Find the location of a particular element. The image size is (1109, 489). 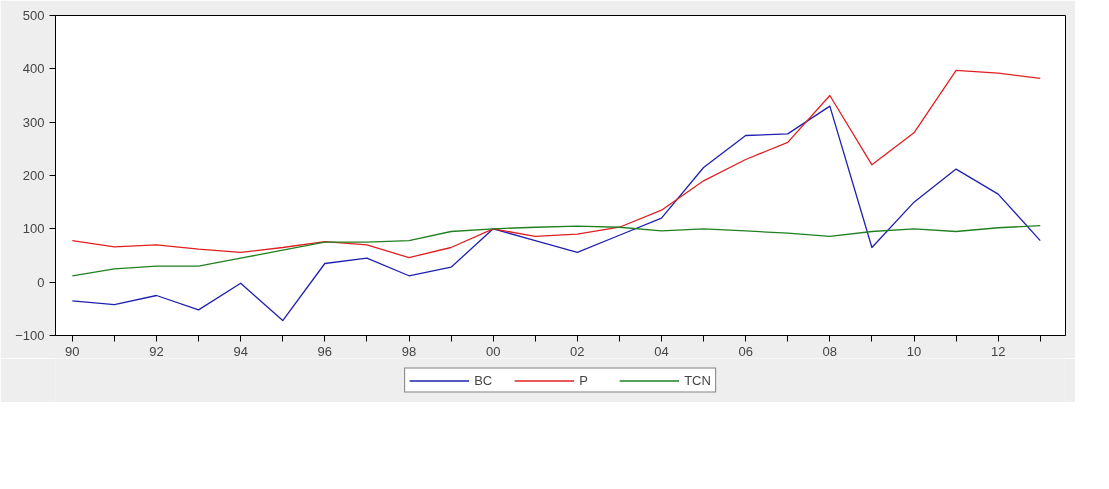

x-tick-label: 08 is located at coordinates (830, 351).